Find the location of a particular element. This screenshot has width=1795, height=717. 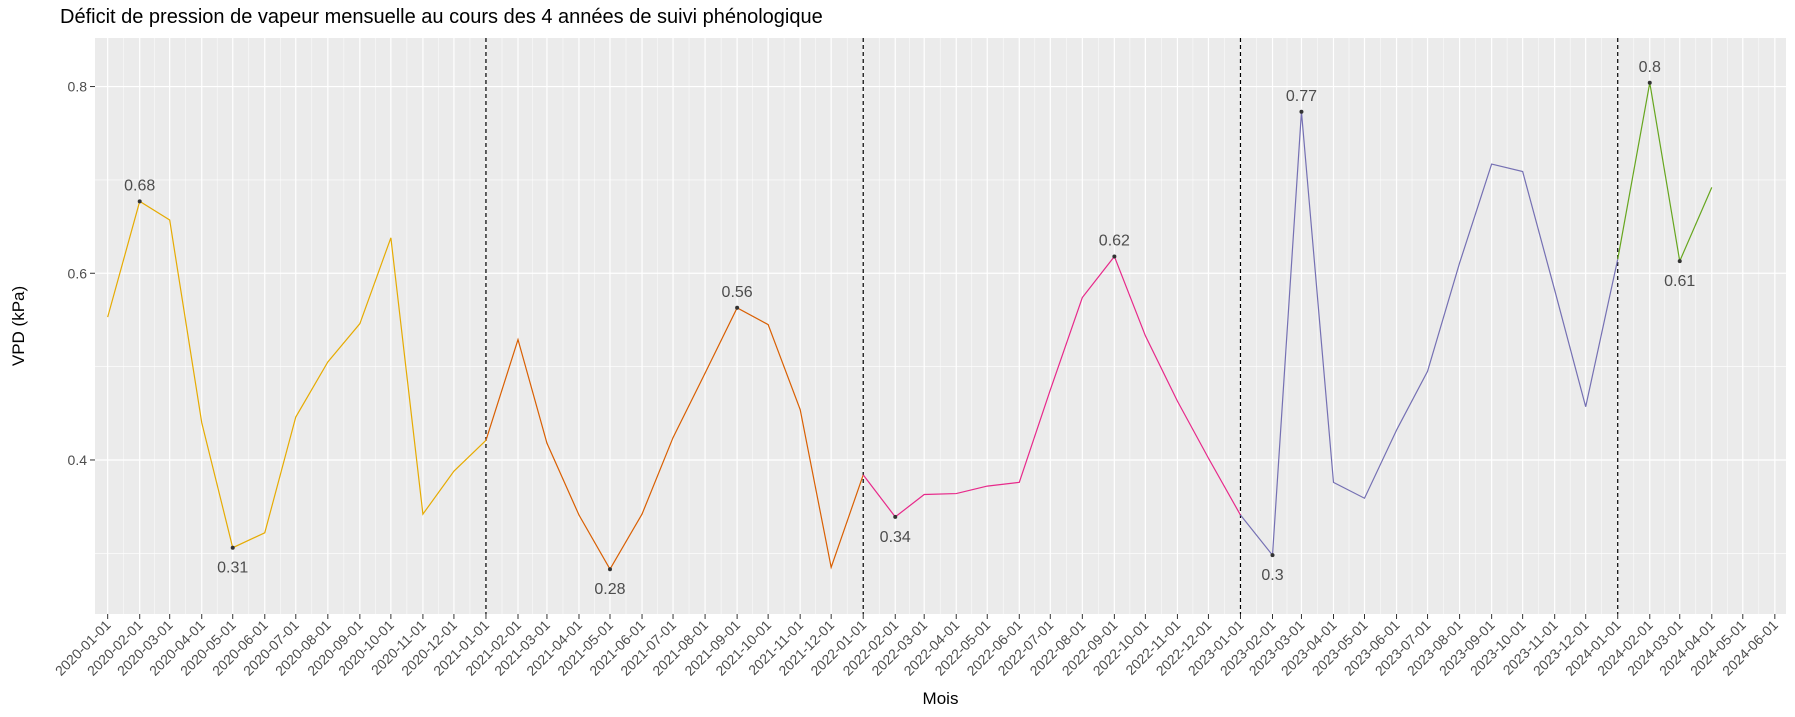

data-label: 0.68 is located at coordinates (139, 185).